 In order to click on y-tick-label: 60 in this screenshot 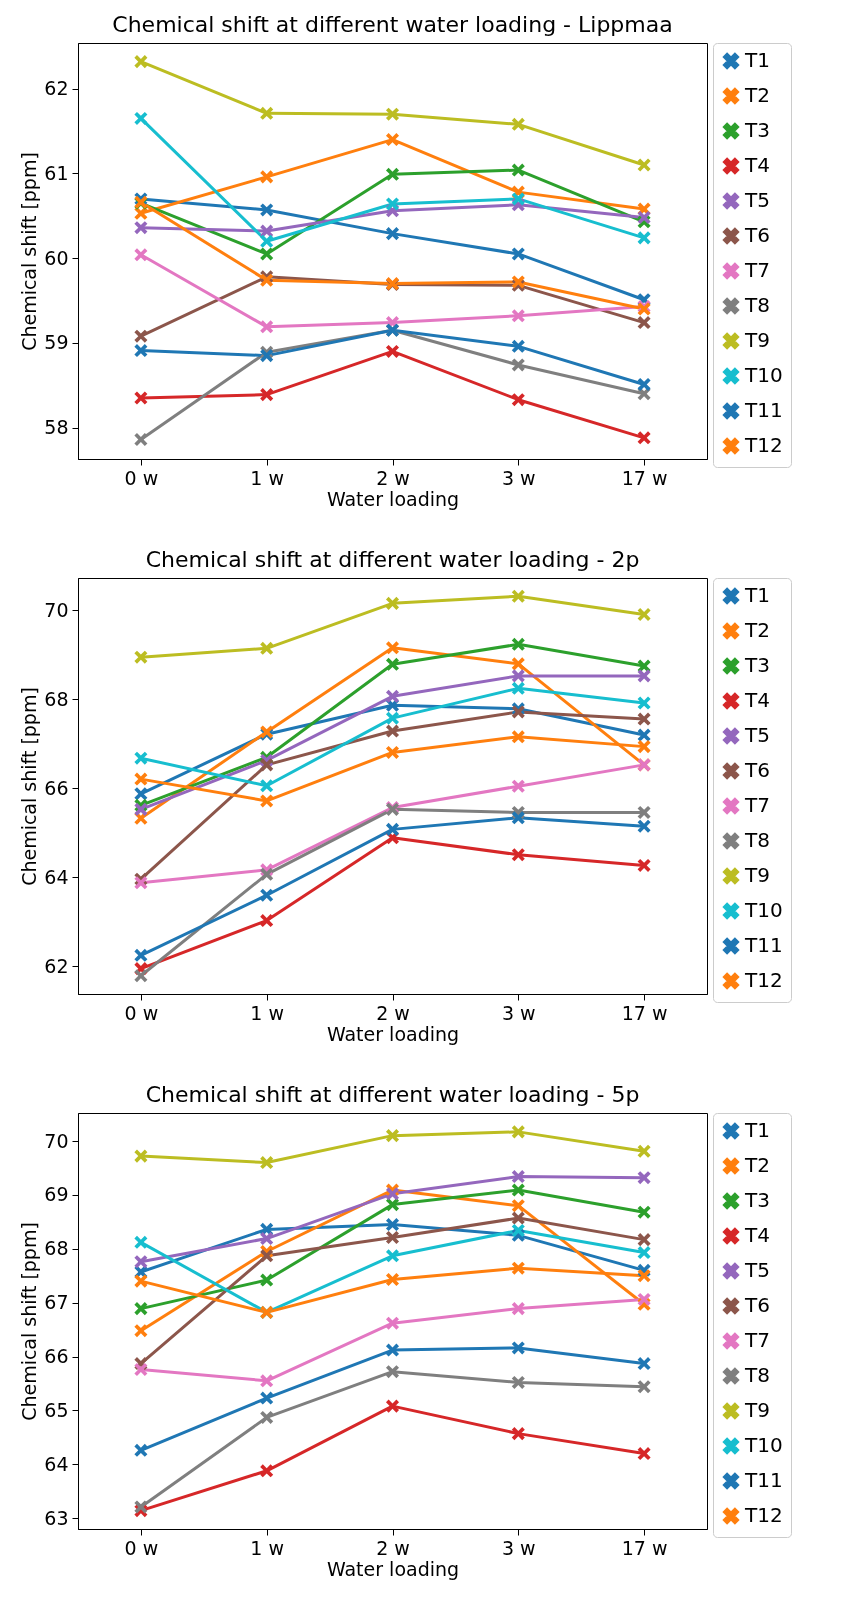, I will do `click(56, 257)`.